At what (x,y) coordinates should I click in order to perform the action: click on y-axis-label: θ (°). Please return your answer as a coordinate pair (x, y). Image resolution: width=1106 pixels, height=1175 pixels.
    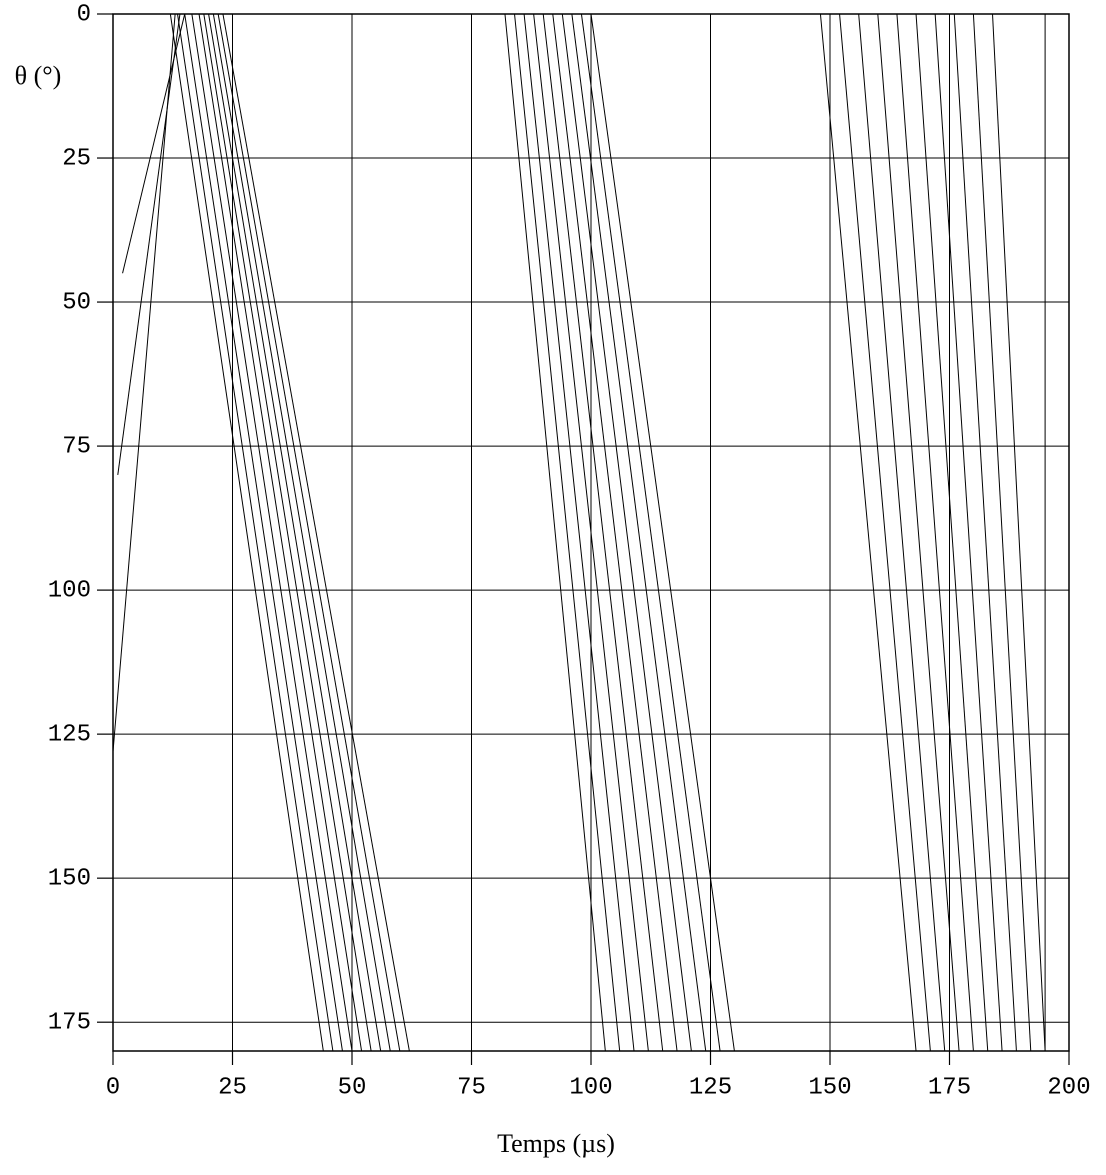
    Looking at the image, I should click on (38, 75).